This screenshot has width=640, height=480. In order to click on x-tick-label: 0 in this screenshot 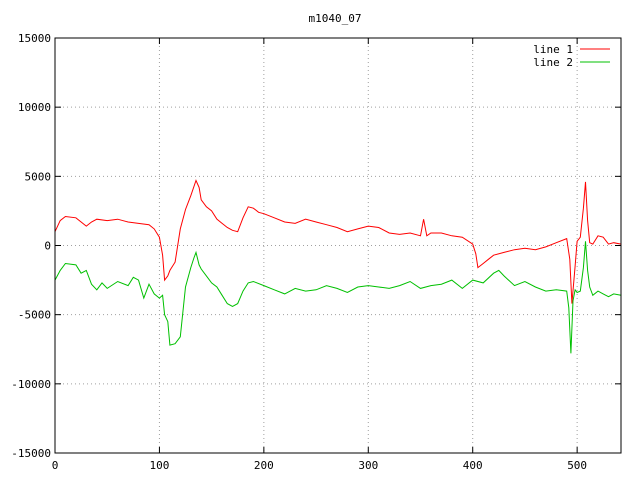, I will do `click(55, 465)`.